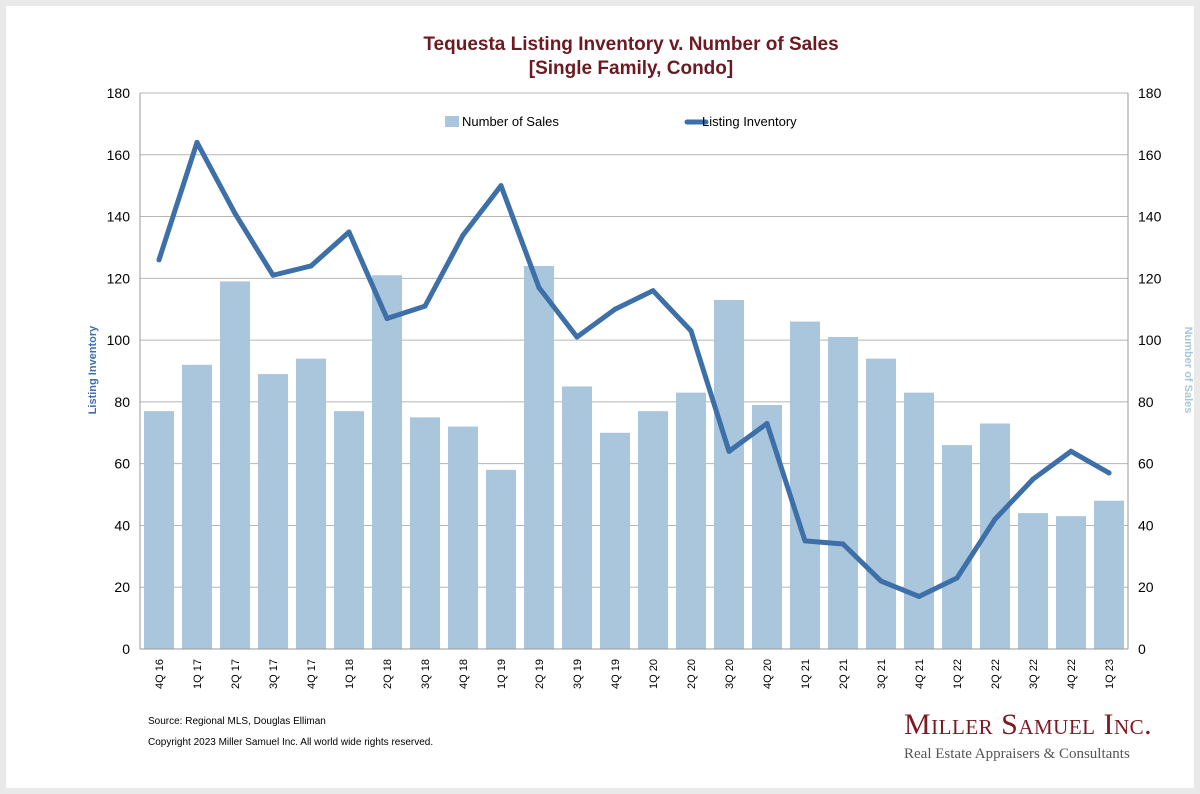 The image size is (1200, 794). Describe the element at coordinates (1017, 754) in the screenshot. I see `logo-tagline: Real Estate Appraisers & Consultants` at that location.